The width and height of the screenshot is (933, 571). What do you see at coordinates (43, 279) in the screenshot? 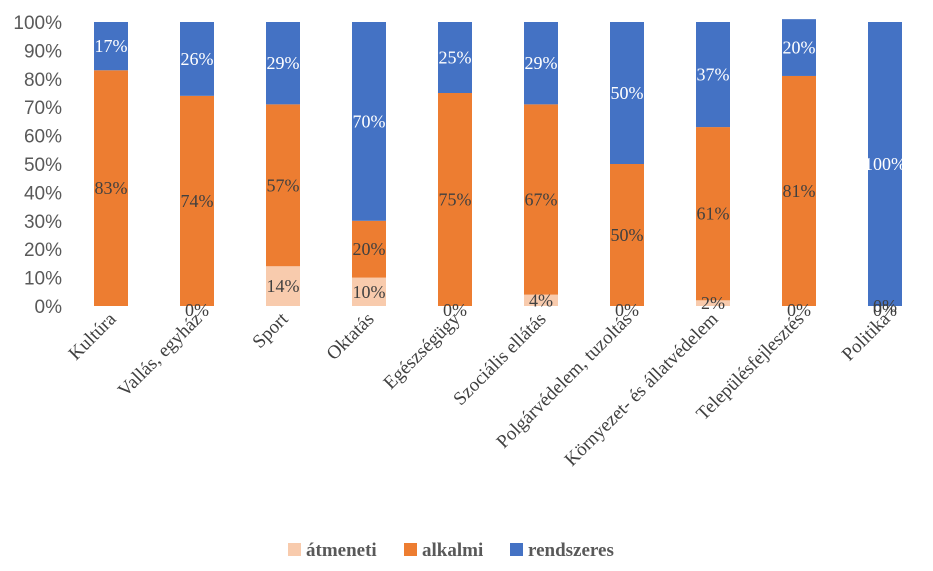
I see `y-tick-label: 10%` at bounding box center [43, 279].